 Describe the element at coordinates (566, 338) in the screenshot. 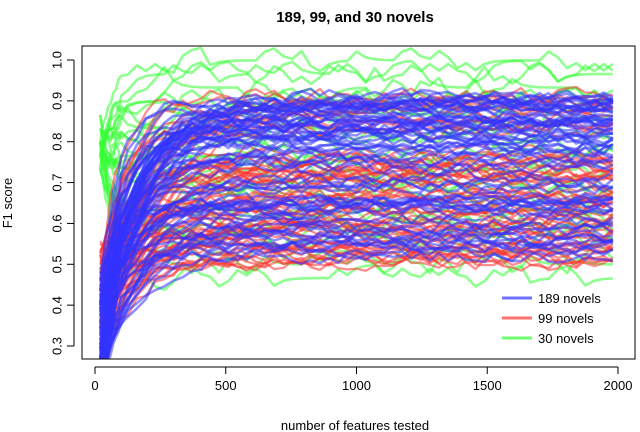

I see `legend-label: 30 novels` at that location.